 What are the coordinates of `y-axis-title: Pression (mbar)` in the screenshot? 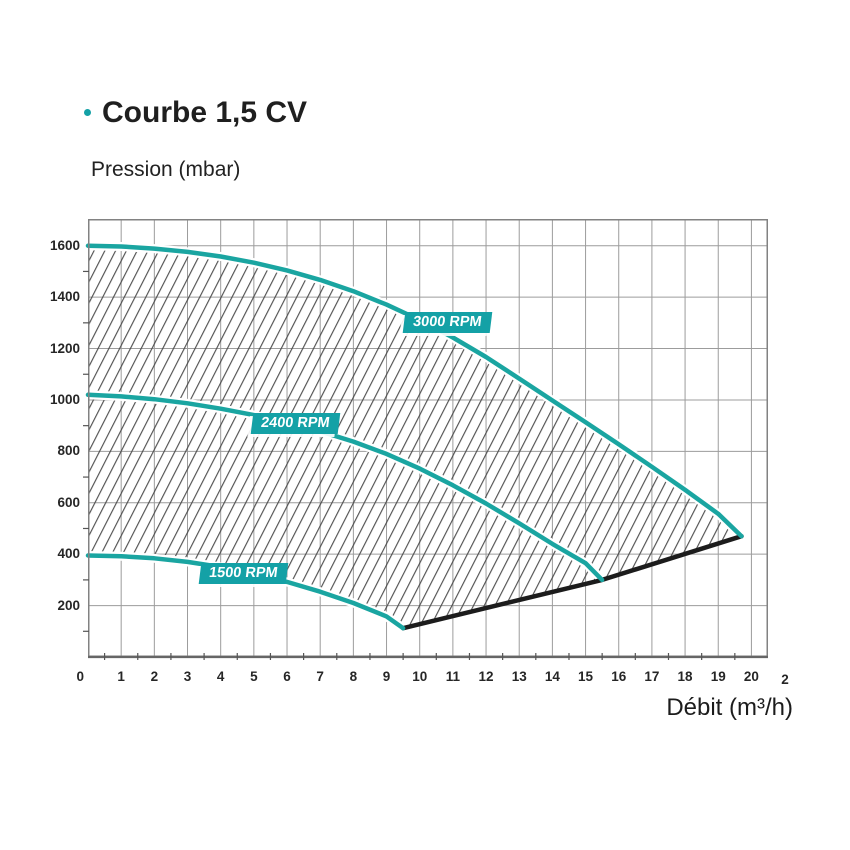 It's located at (166, 169).